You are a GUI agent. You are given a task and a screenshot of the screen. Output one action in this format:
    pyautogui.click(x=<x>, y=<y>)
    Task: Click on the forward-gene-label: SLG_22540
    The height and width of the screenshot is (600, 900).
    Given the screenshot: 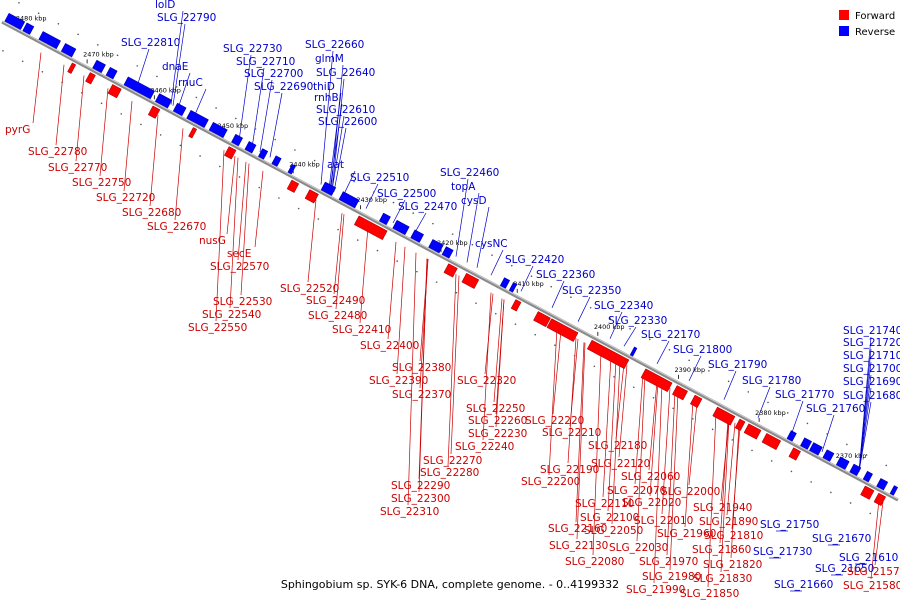 What is the action you would take?
    pyautogui.click(x=231, y=315)
    